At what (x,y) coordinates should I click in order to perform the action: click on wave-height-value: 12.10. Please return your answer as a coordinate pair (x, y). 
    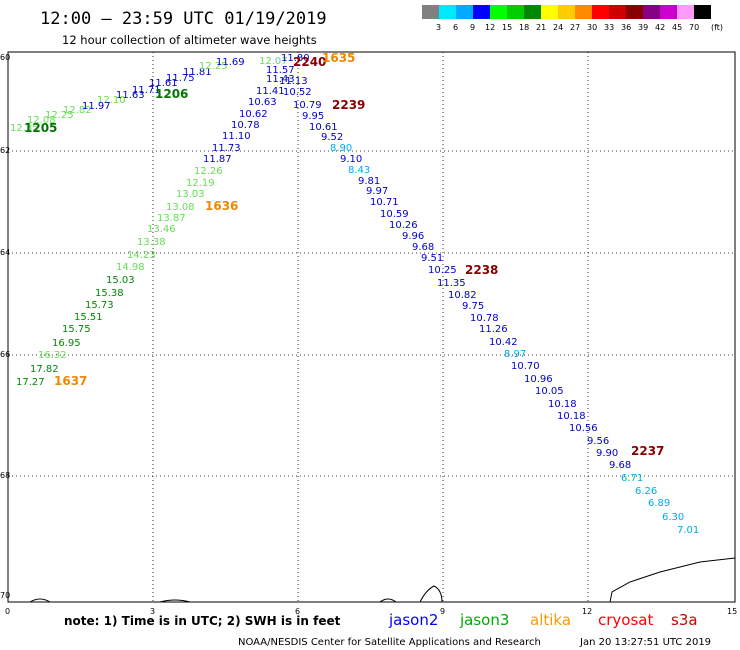
    Looking at the image, I should click on (111, 100).